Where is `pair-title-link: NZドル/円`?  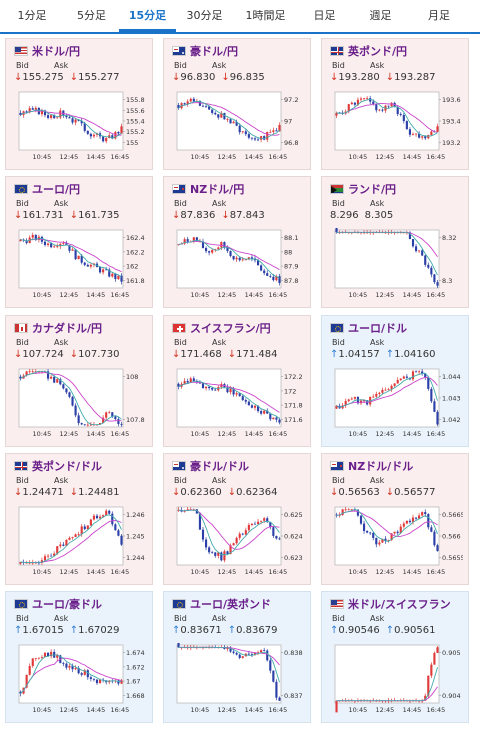 pair-title-link: NZドル/円 is located at coordinates (208, 189).